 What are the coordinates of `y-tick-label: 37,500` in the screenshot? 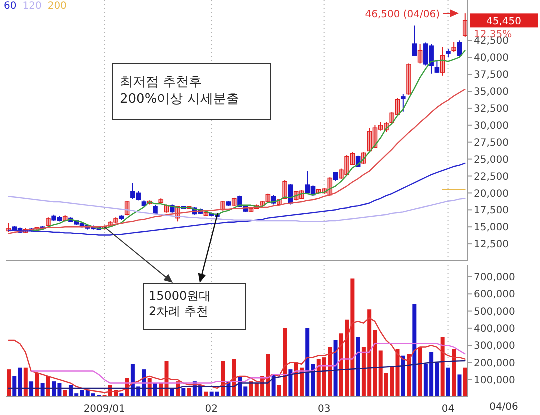 It's located at (491, 76).